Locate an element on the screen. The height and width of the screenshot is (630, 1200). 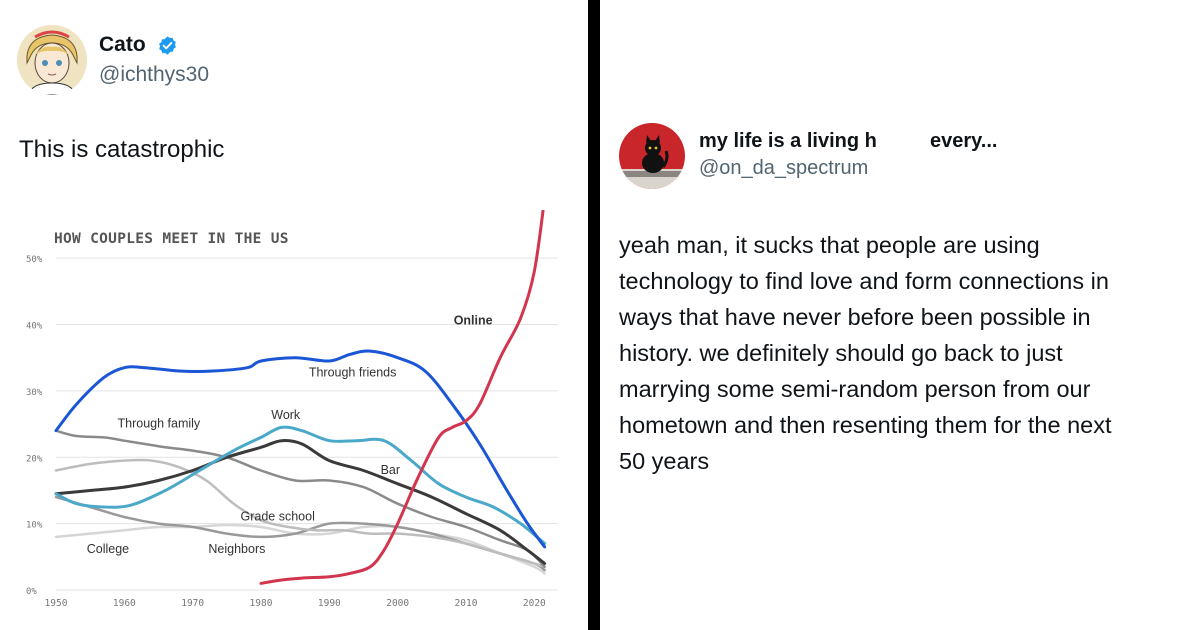
series-line-neighbors is located at coordinates (300, 549).